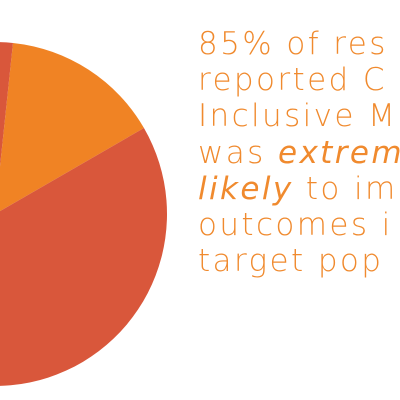  Describe the element at coordinates (338, 152) in the screenshot. I see `statement-emphasis-extremely: extrem` at that location.